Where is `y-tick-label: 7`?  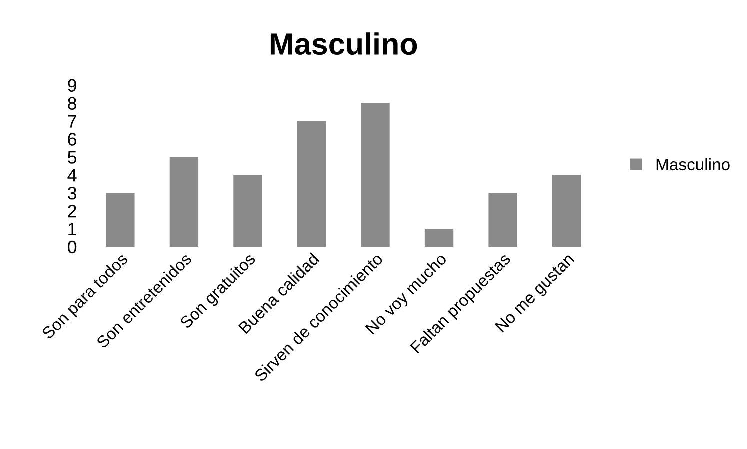
y-tick-label: 7 is located at coordinates (72, 121).